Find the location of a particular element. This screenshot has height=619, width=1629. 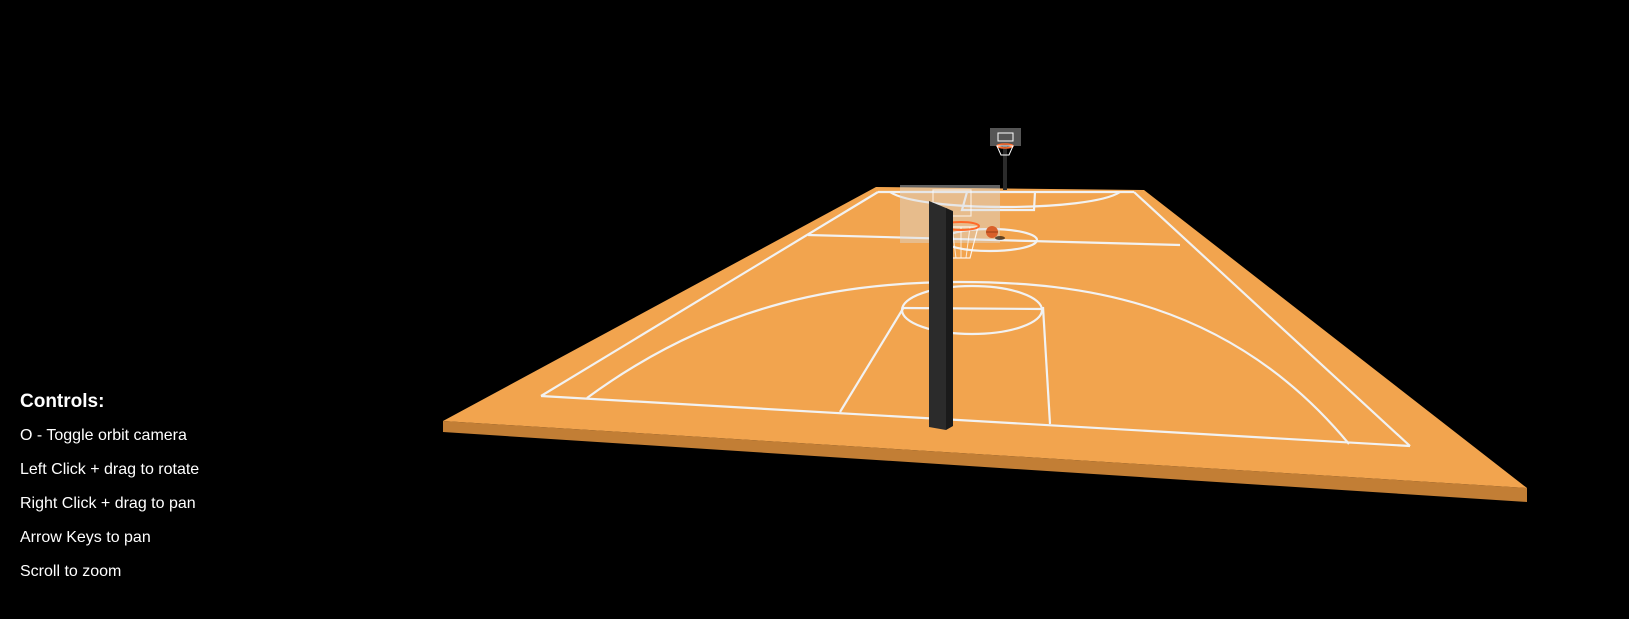

three-point-arc is located at coordinates (968, 362).